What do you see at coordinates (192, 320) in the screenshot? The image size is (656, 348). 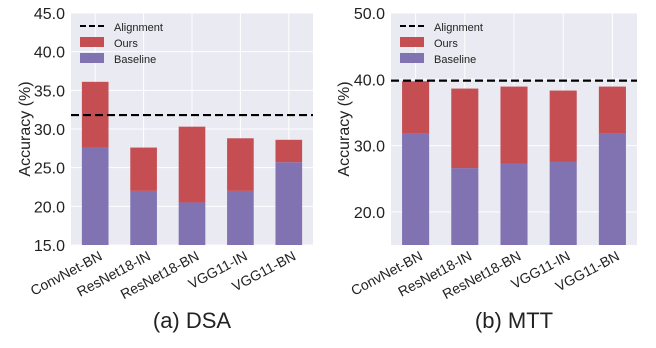 I see `panel-caption: (a) DSA` at bounding box center [192, 320].